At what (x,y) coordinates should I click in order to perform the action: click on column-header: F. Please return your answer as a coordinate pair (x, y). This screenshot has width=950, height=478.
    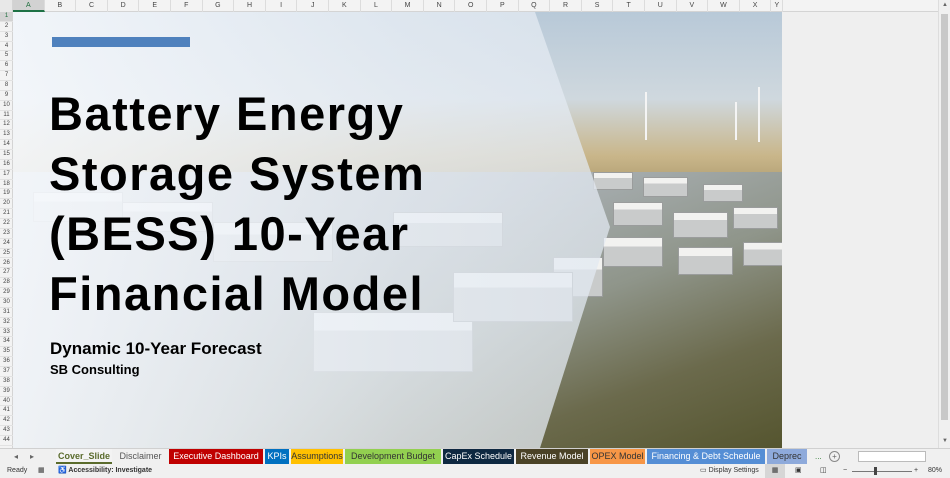
    Looking at the image, I should click on (187, 6).